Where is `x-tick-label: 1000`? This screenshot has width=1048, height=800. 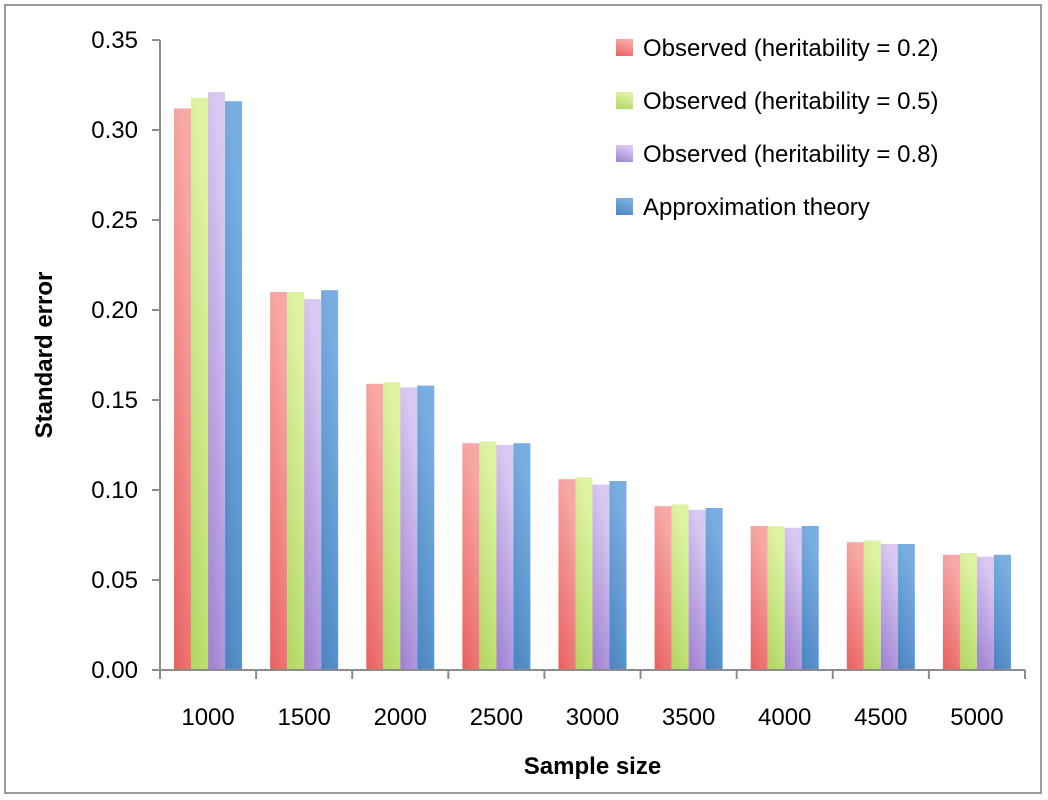
x-tick-label: 1000 is located at coordinates (207, 717).